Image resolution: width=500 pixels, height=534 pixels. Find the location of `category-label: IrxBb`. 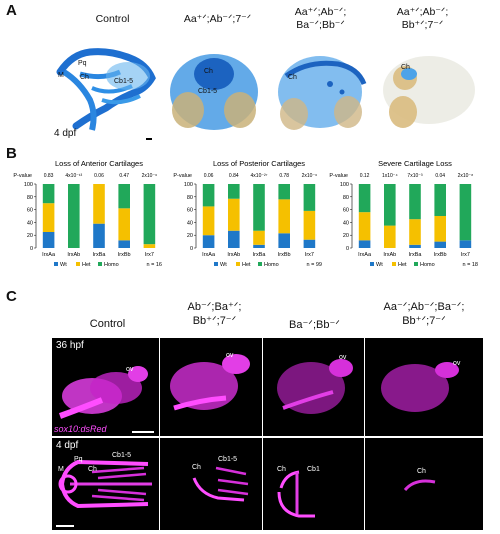

category-label: IrxBb is located at coordinates (124, 255).